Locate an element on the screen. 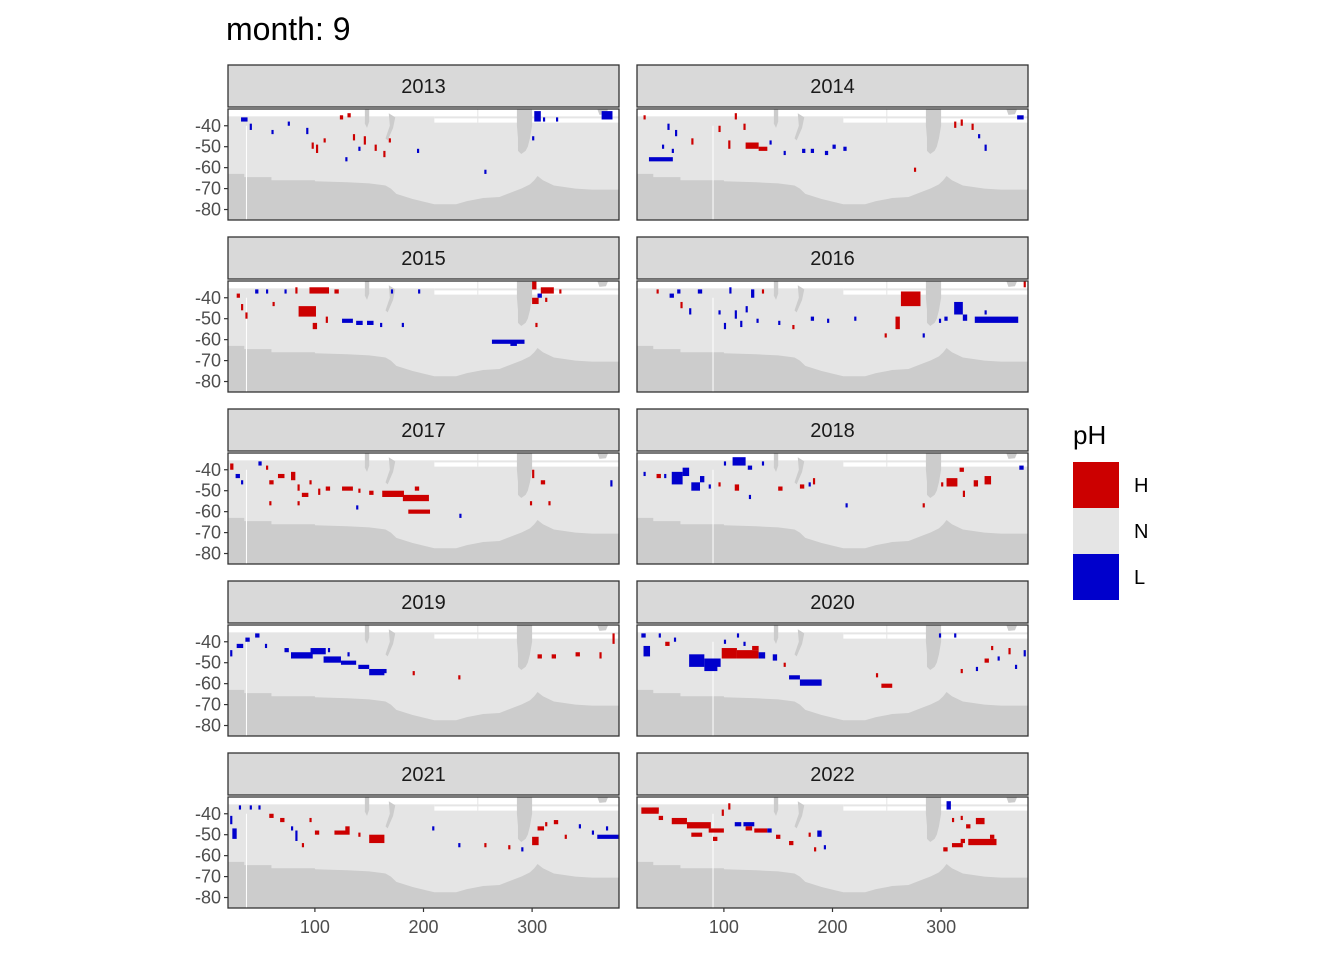 This screenshot has height=960, width=1344. antarctica-land is located at coordinates (423, 712).